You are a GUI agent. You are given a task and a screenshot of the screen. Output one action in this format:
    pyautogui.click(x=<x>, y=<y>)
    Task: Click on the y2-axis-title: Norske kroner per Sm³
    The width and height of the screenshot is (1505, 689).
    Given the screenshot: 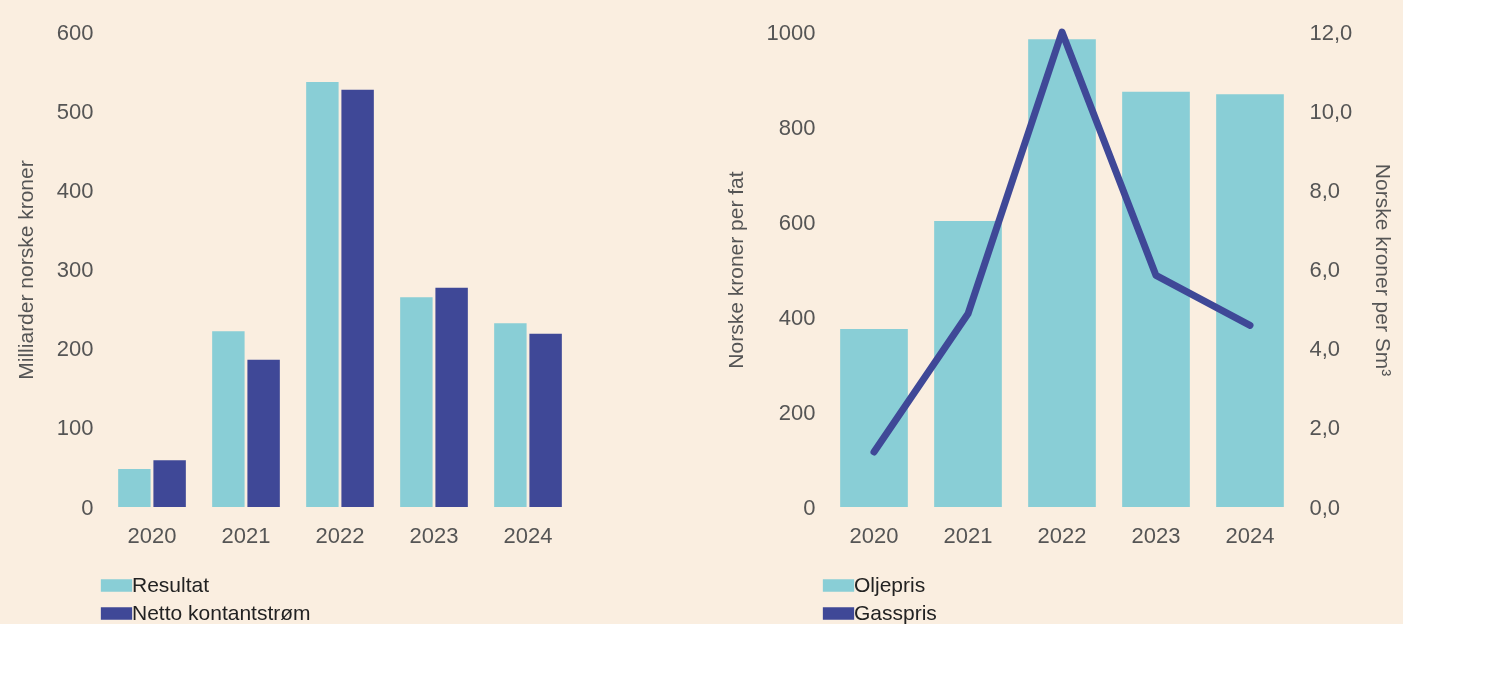 What is the action you would take?
    pyautogui.click(x=1384, y=270)
    